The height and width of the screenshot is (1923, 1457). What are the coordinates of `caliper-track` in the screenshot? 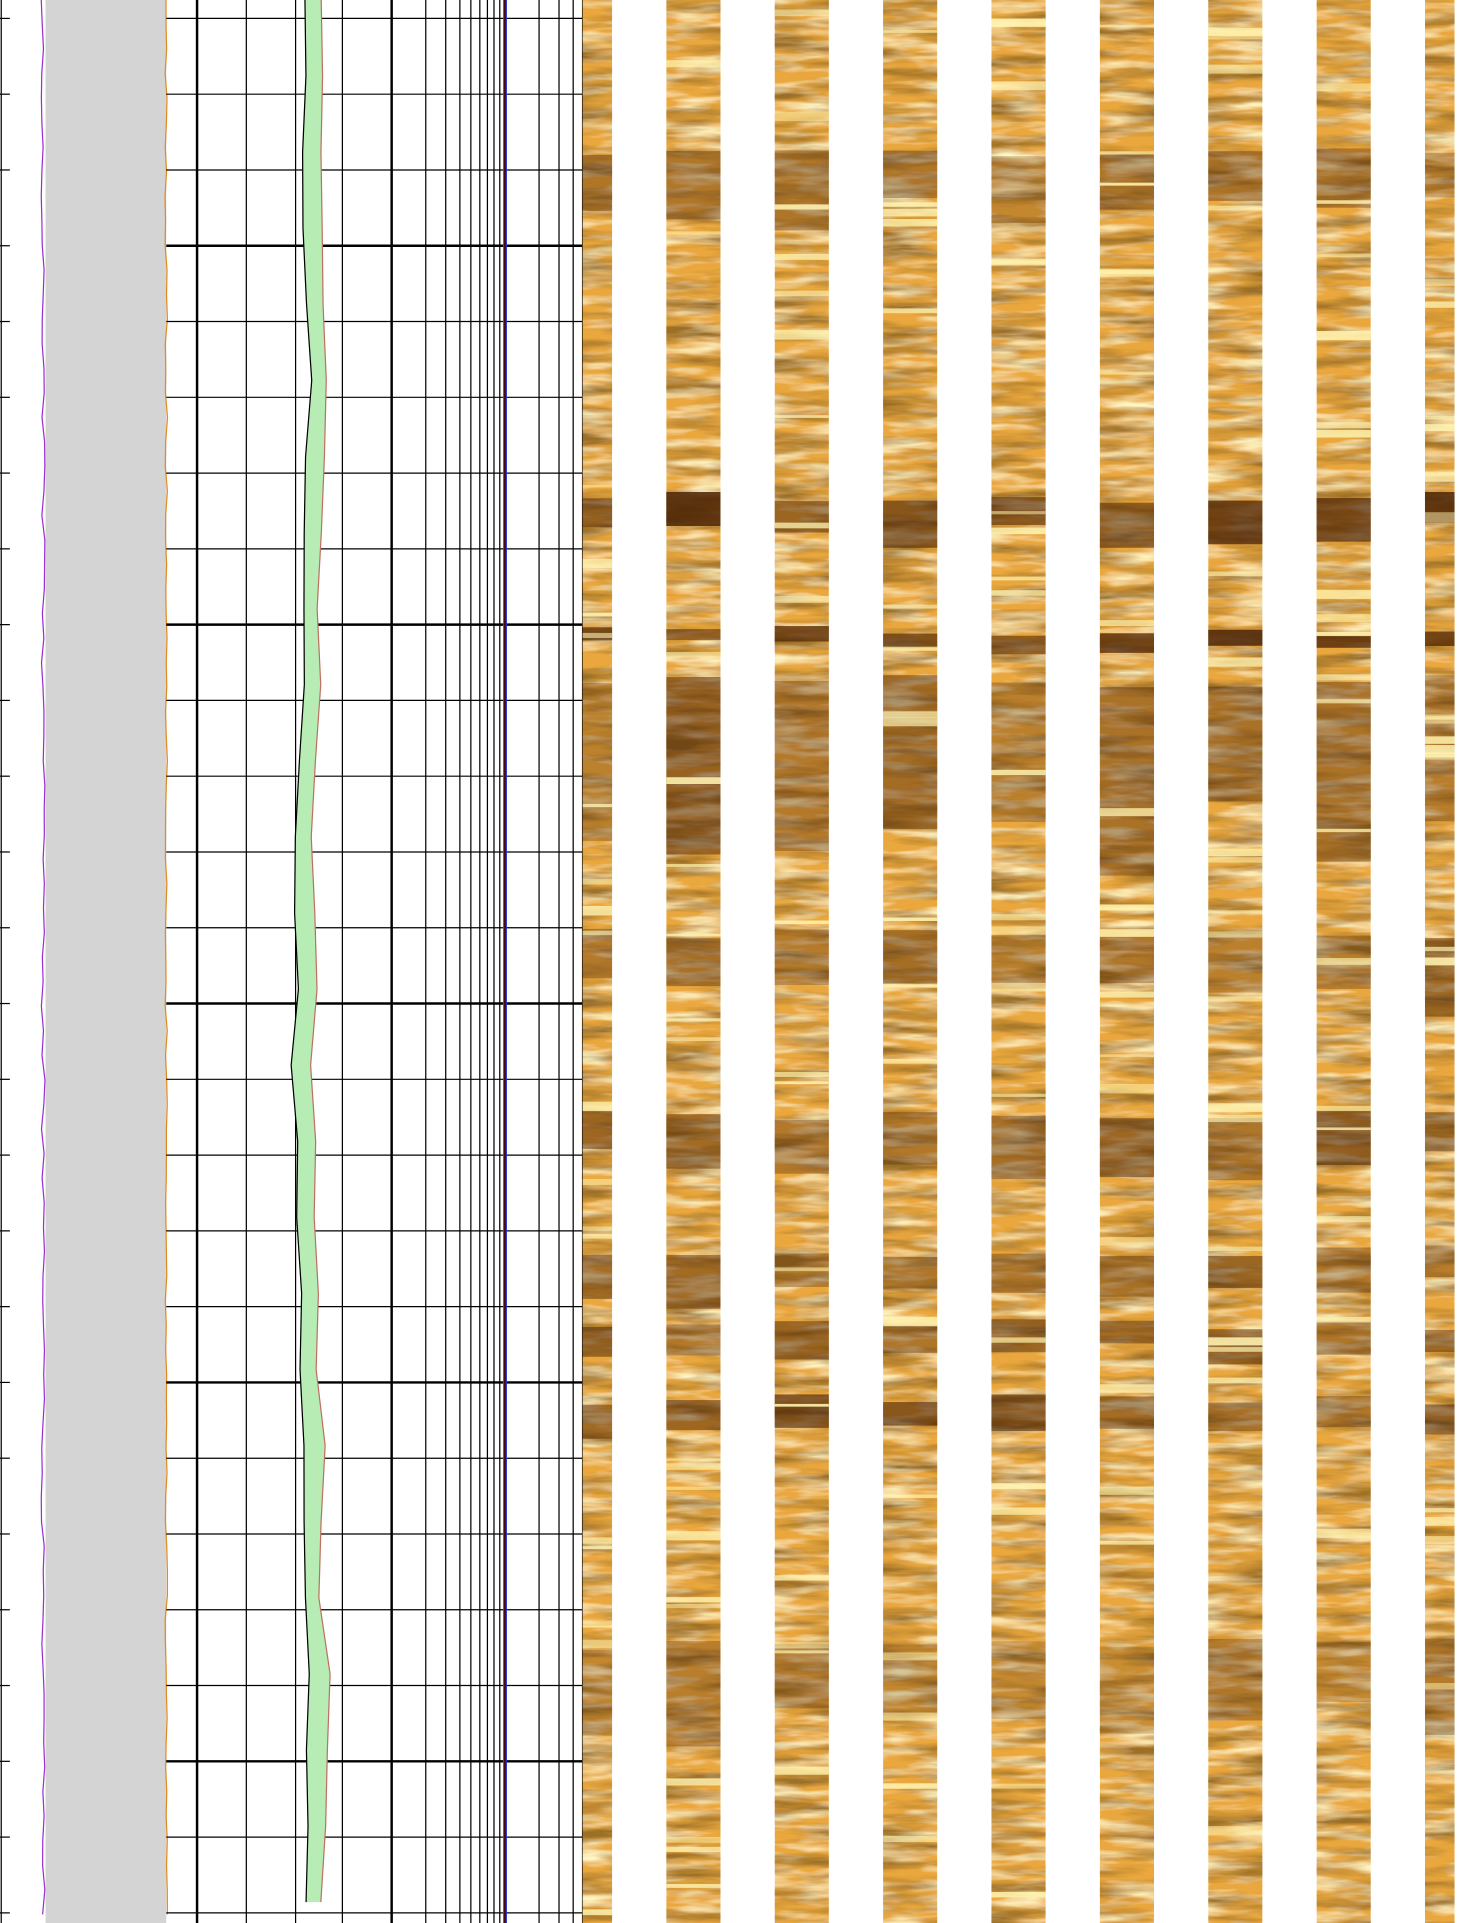 It's located at (84, 961).